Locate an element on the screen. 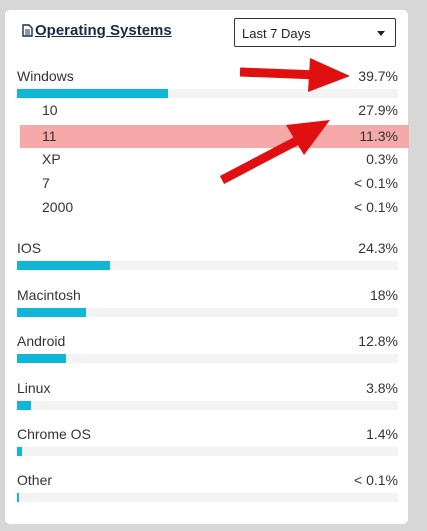  windows-version-row: 2000 < 0.1% is located at coordinates (207, 208).